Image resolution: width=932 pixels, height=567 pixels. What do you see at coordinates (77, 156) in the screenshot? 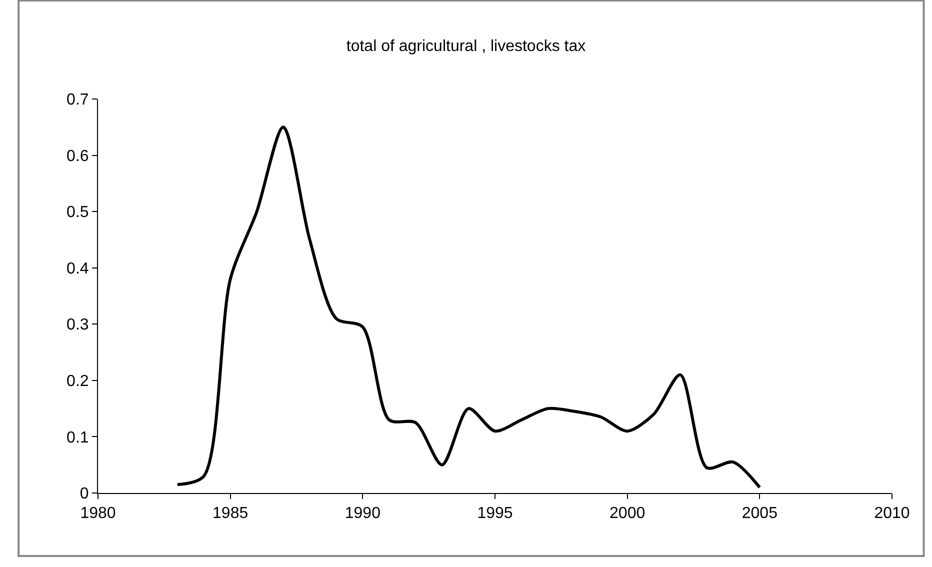
I see `y-tick-label: 0.6` at bounding box center [77, 156].